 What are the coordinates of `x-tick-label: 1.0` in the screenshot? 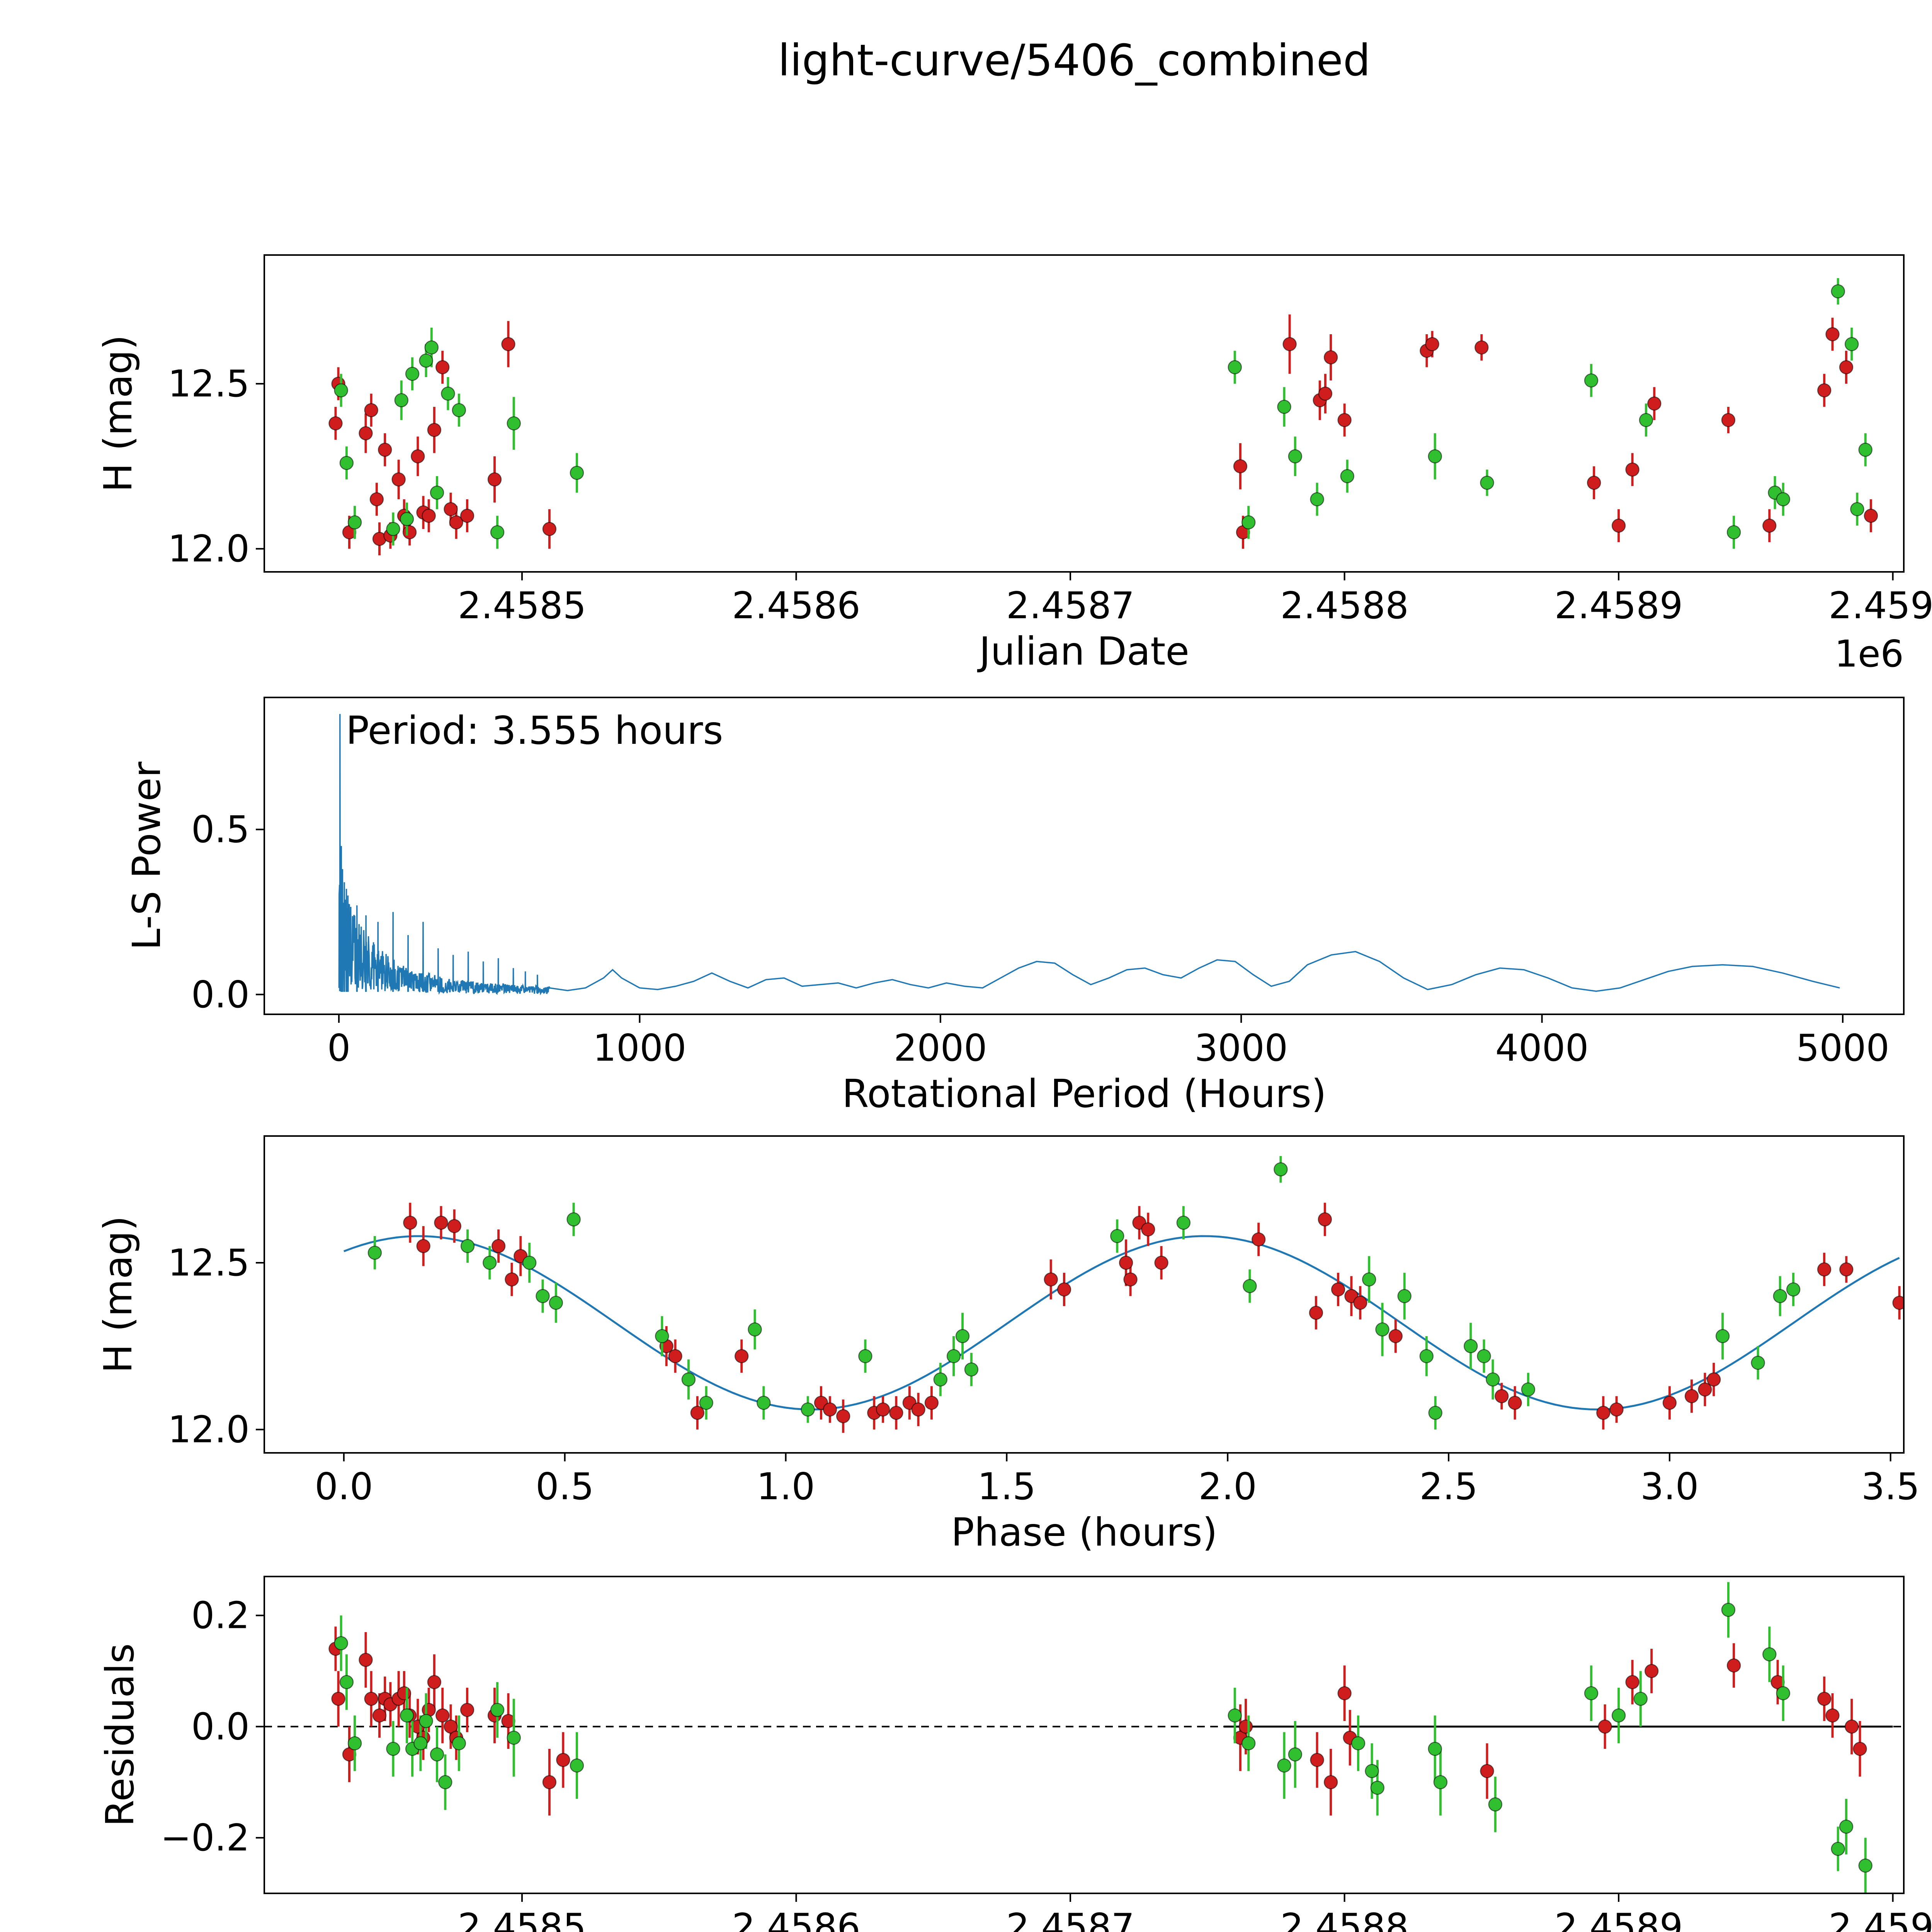 It's located at (786, 1487).